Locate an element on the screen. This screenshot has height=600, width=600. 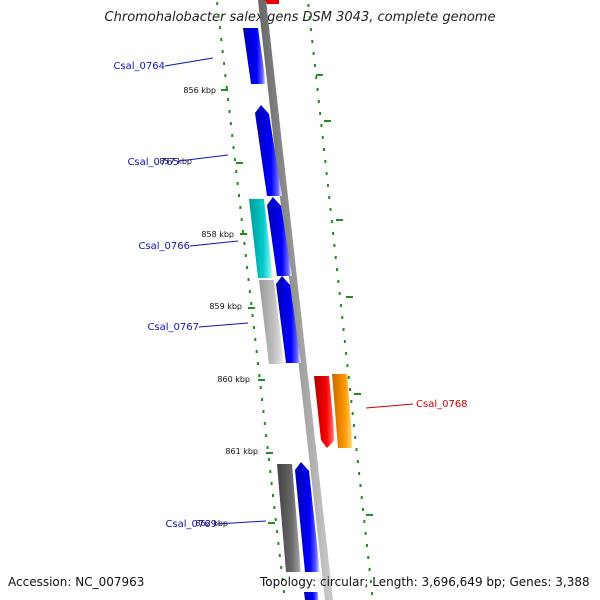
cds-bottom-fragment is located at coordinates (311, 596).